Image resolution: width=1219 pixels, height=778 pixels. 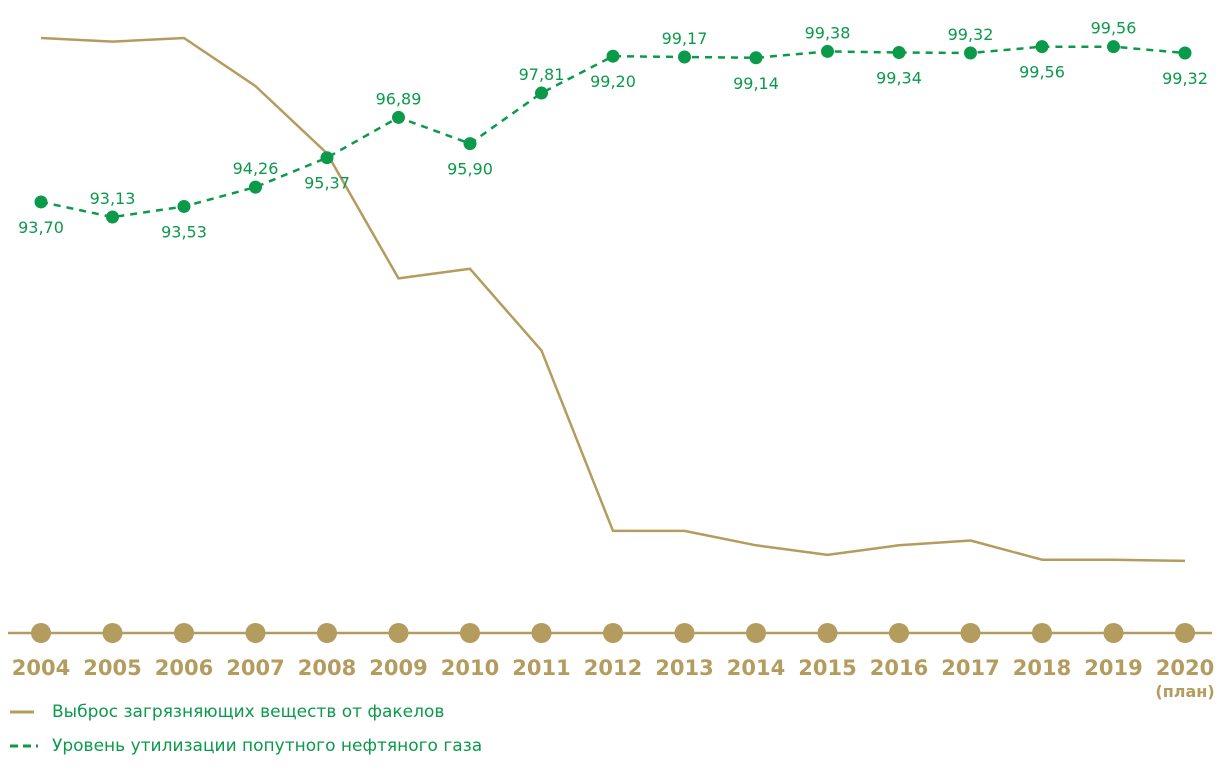 I want to click on x-tick-label-2005: 2005, so click(x=112, y=668).